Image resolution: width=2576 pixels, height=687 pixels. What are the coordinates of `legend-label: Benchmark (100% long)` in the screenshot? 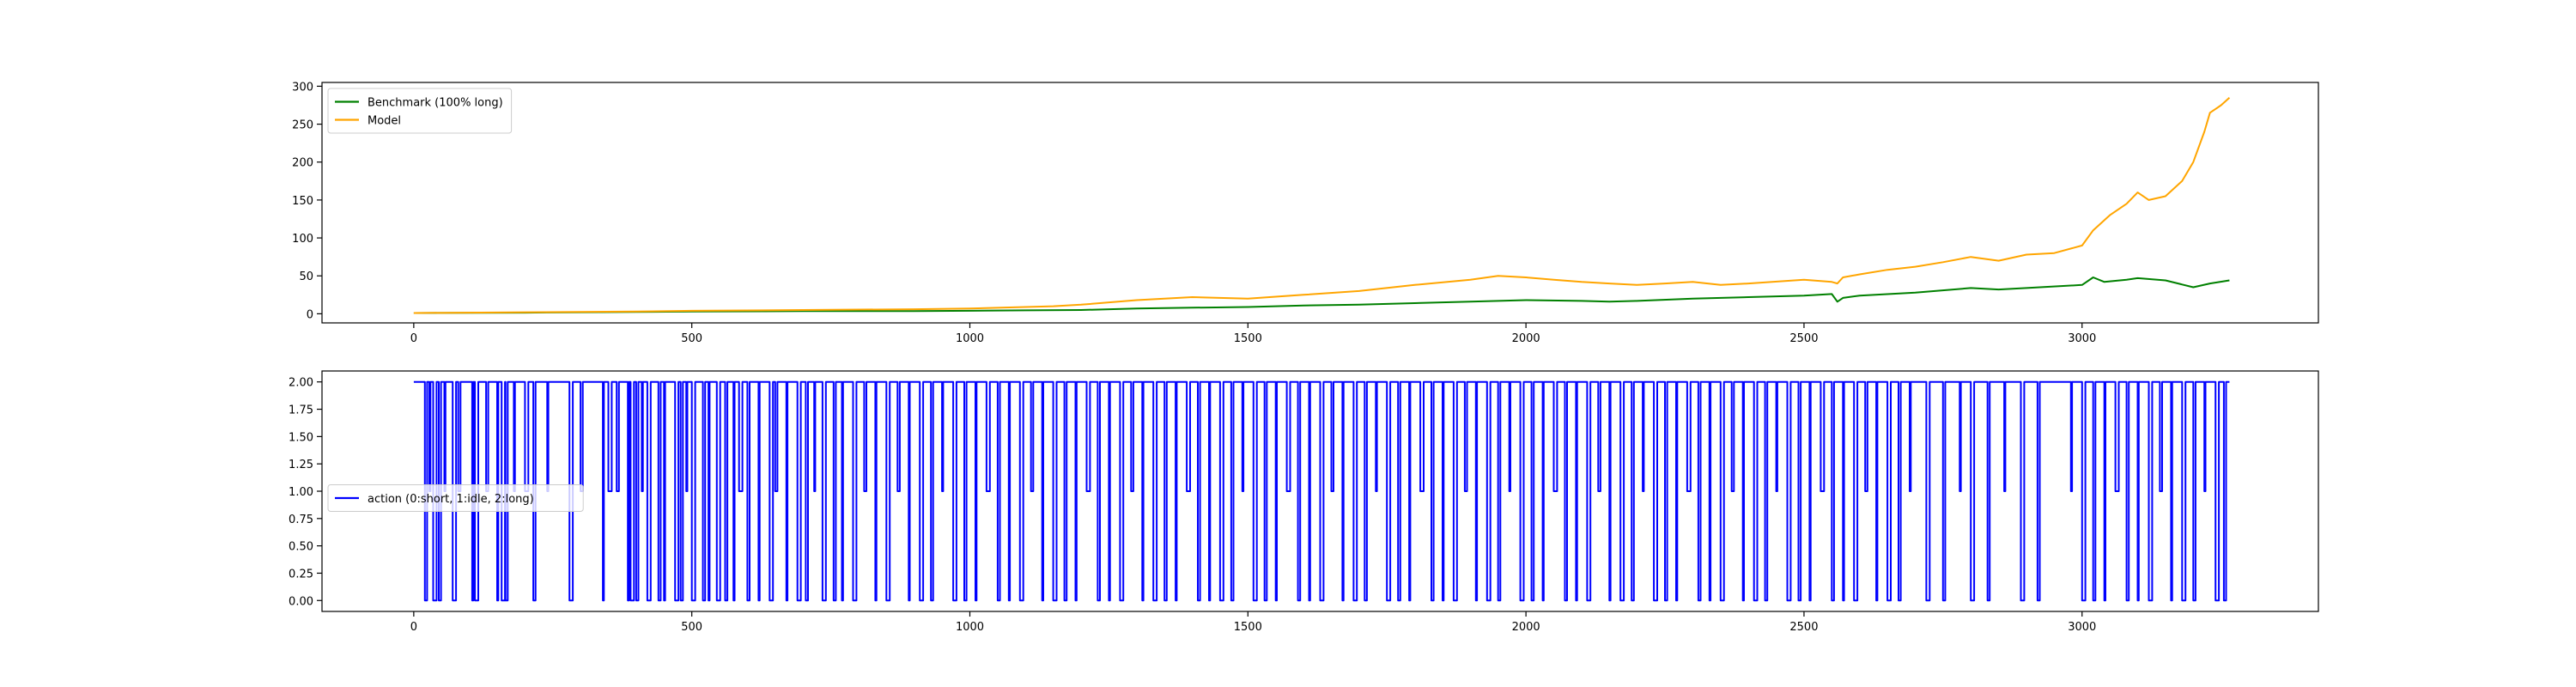 It's located at (435, 103).